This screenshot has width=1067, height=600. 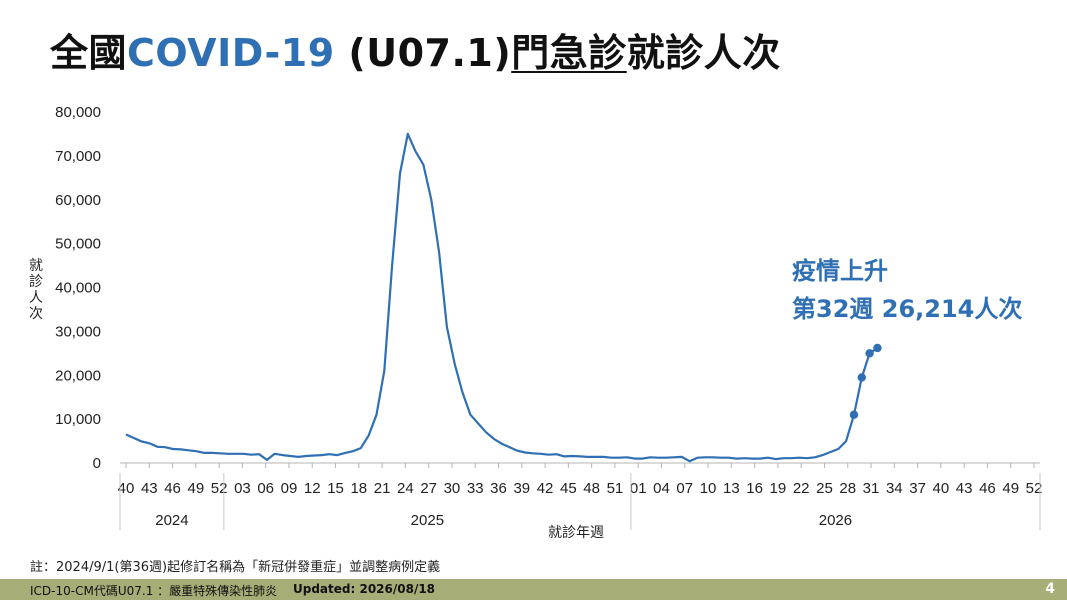 What do you see at coordinates (405, 488) in the screenshot?
I see `x-tick-label: 24` at bounding box center [405, 488].